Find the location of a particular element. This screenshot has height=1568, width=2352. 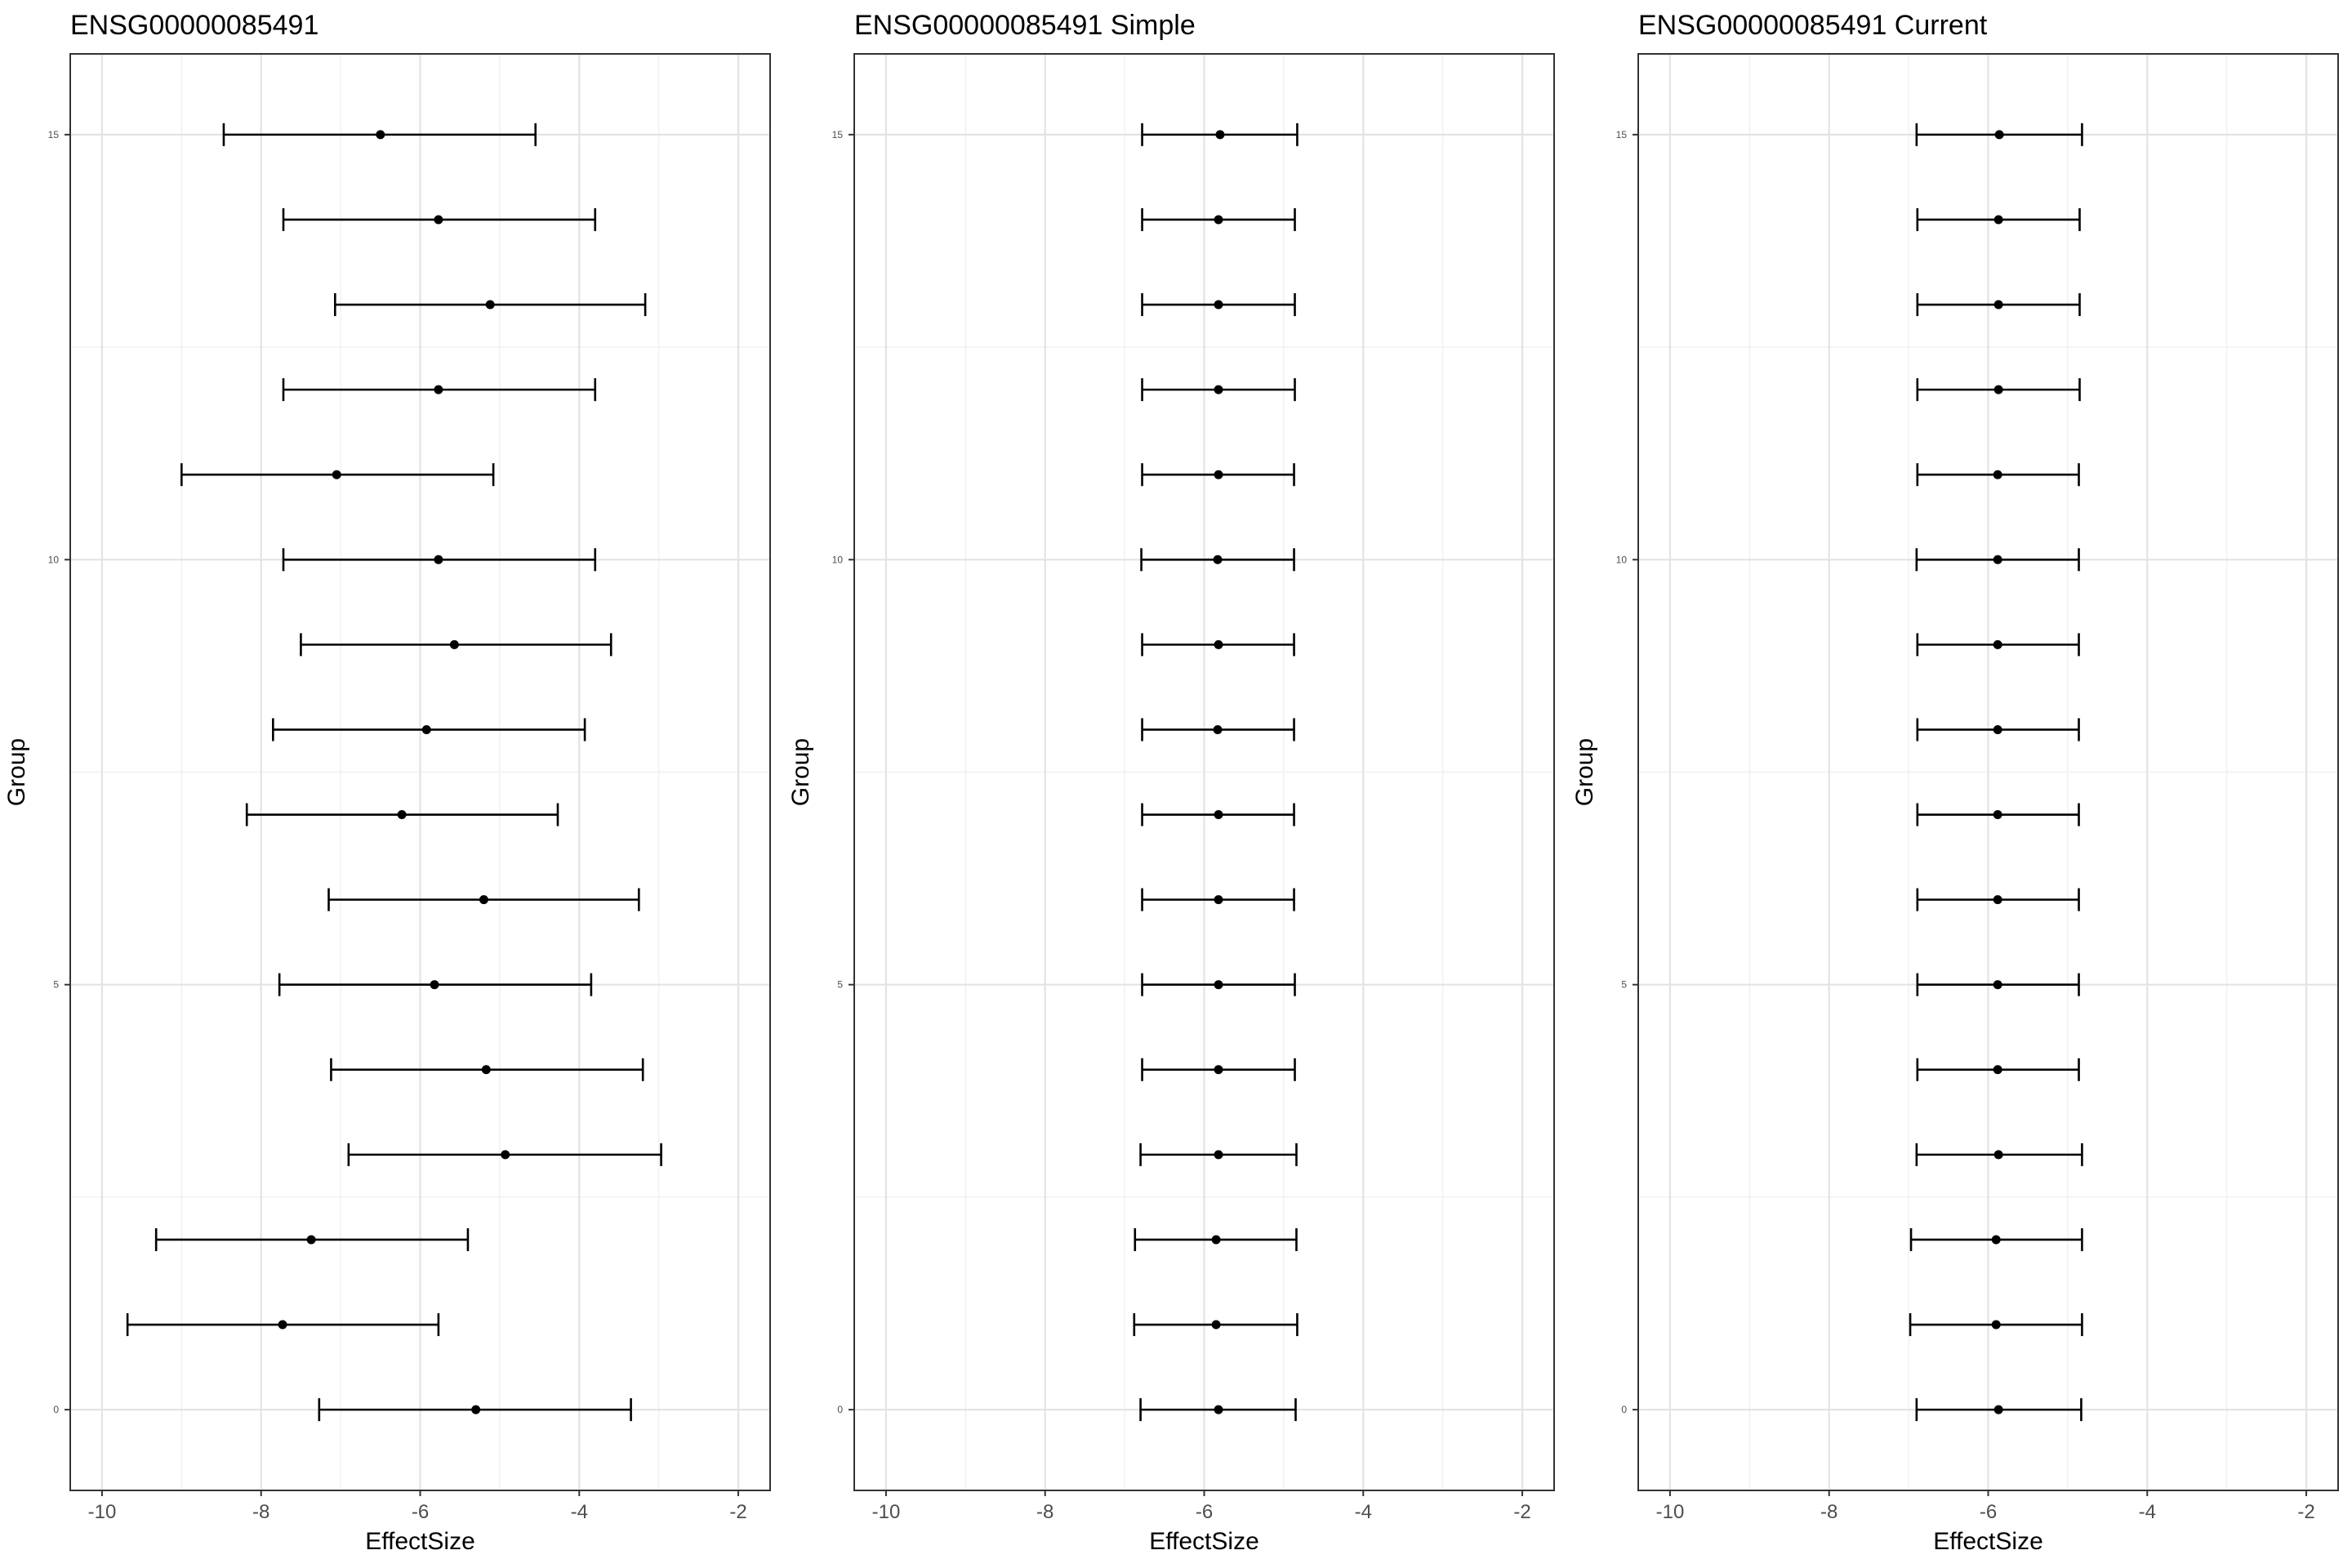

x-tick-label: -4 is located at coordinates (2147, 1512).